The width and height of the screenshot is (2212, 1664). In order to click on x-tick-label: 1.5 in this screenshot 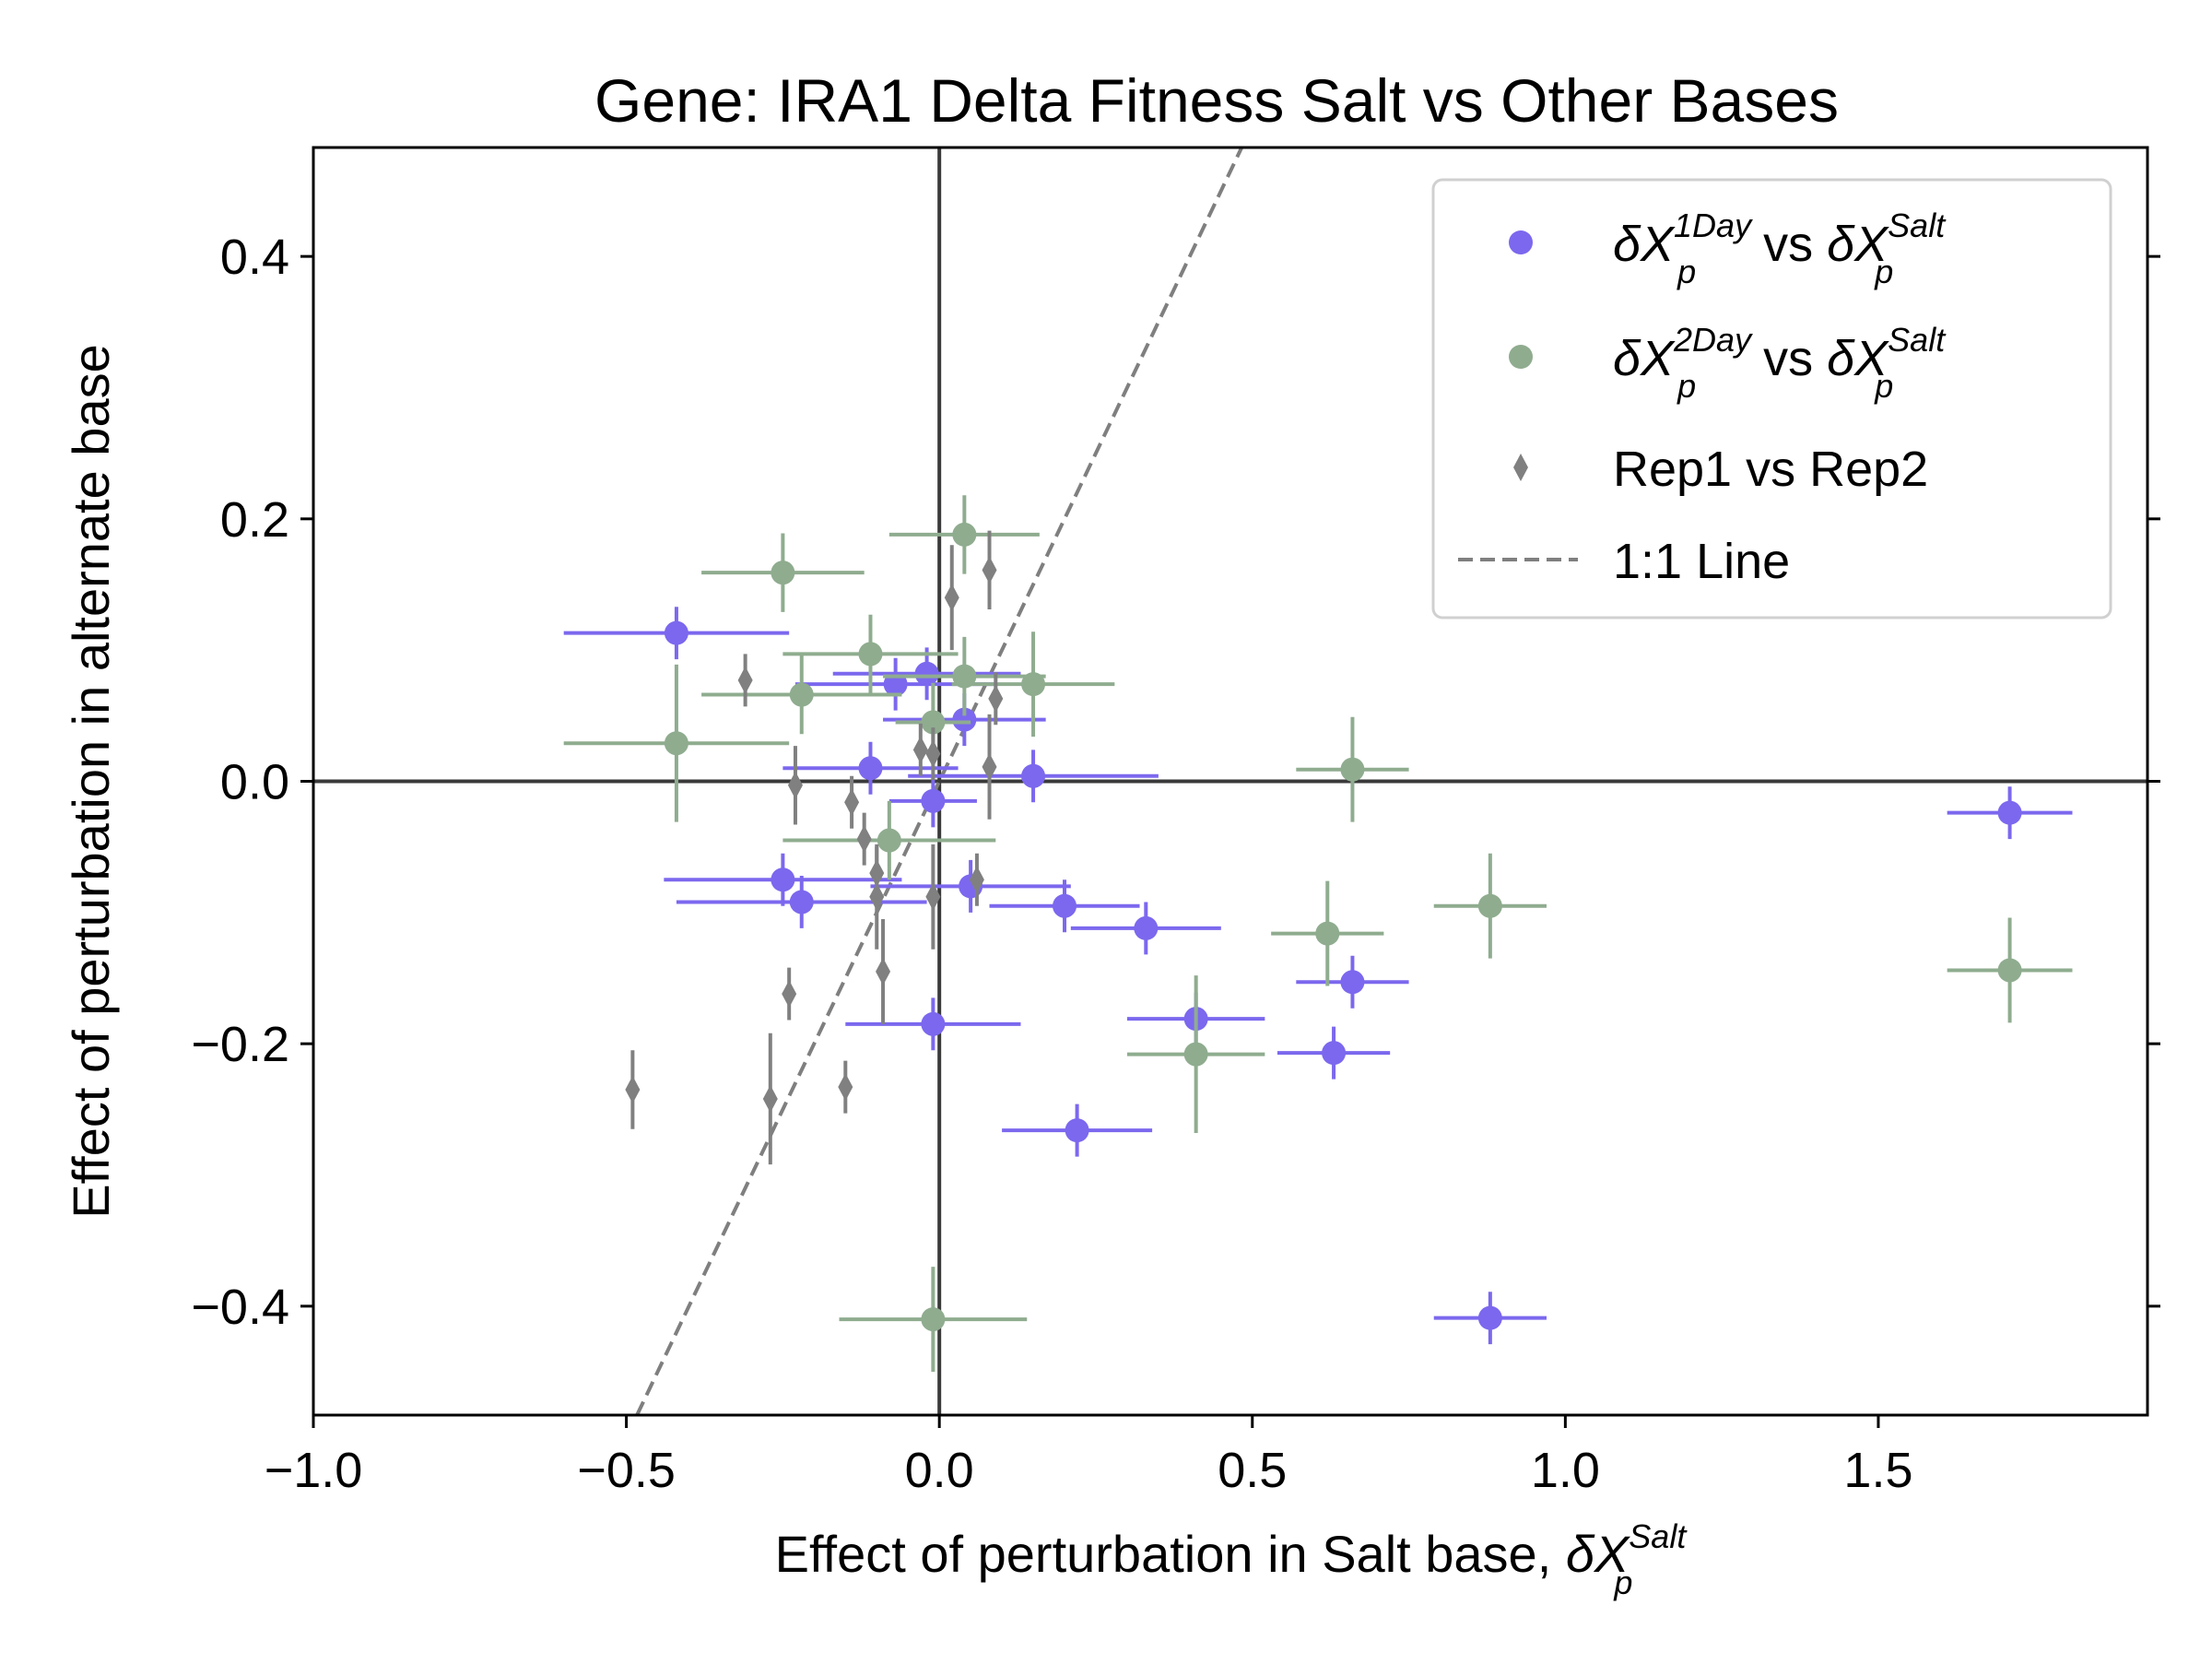, I will do `click(1877, 1470)`.